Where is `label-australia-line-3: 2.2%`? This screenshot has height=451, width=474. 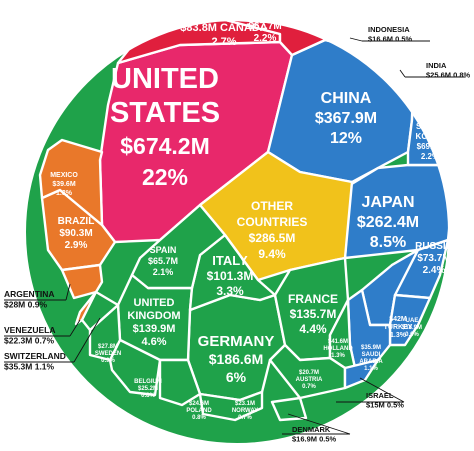
label-australia-line-3: 2.2% is located at coordinates (265, 38).